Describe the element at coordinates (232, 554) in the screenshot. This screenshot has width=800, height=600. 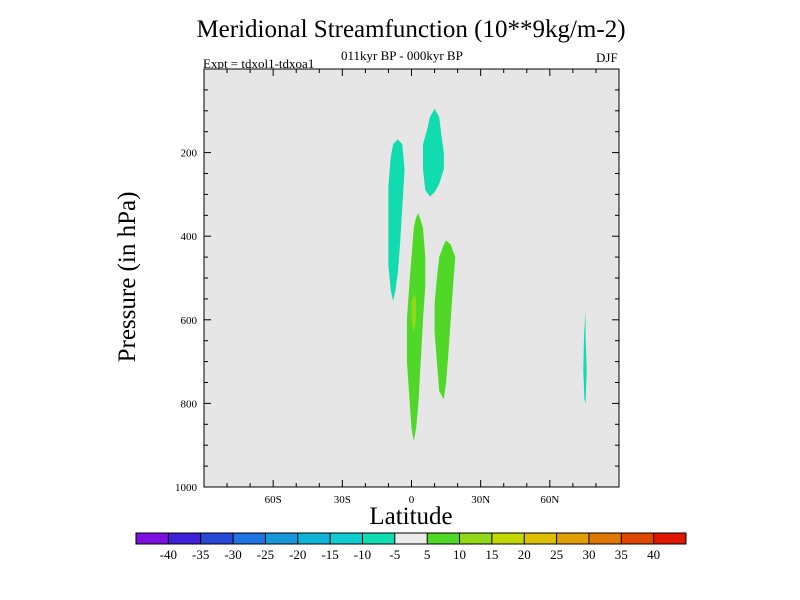
I see `colorbar-label: -30` at that location.